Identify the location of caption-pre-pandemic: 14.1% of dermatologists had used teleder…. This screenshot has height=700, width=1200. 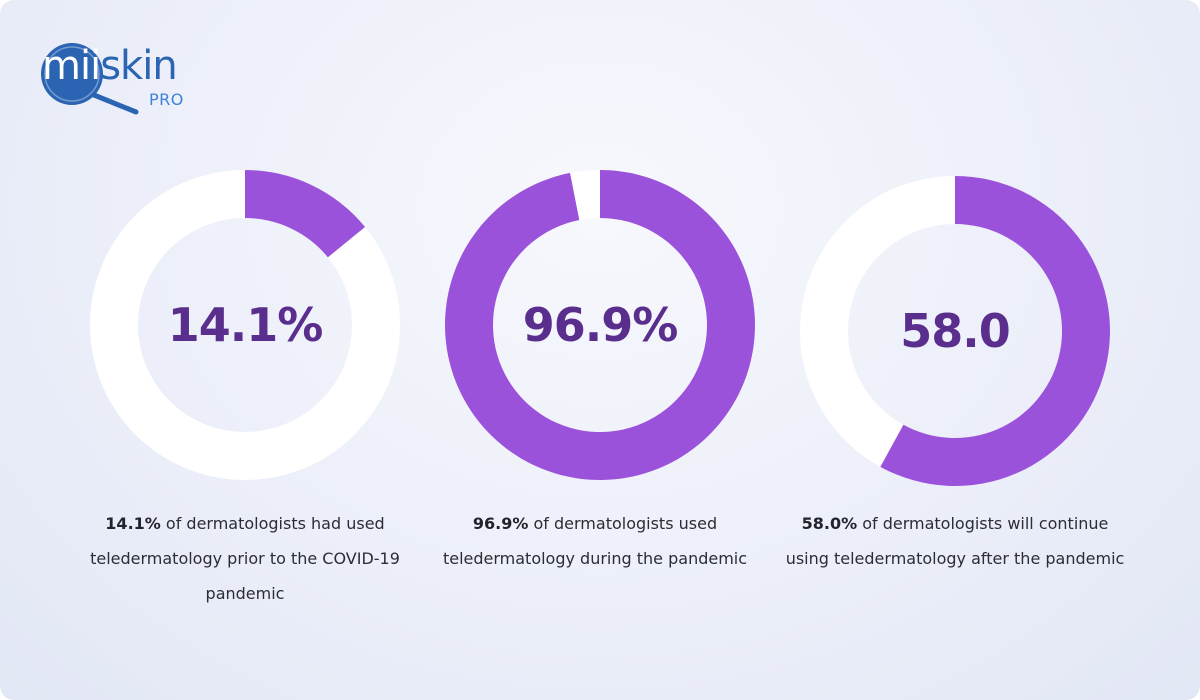
(245, 558).